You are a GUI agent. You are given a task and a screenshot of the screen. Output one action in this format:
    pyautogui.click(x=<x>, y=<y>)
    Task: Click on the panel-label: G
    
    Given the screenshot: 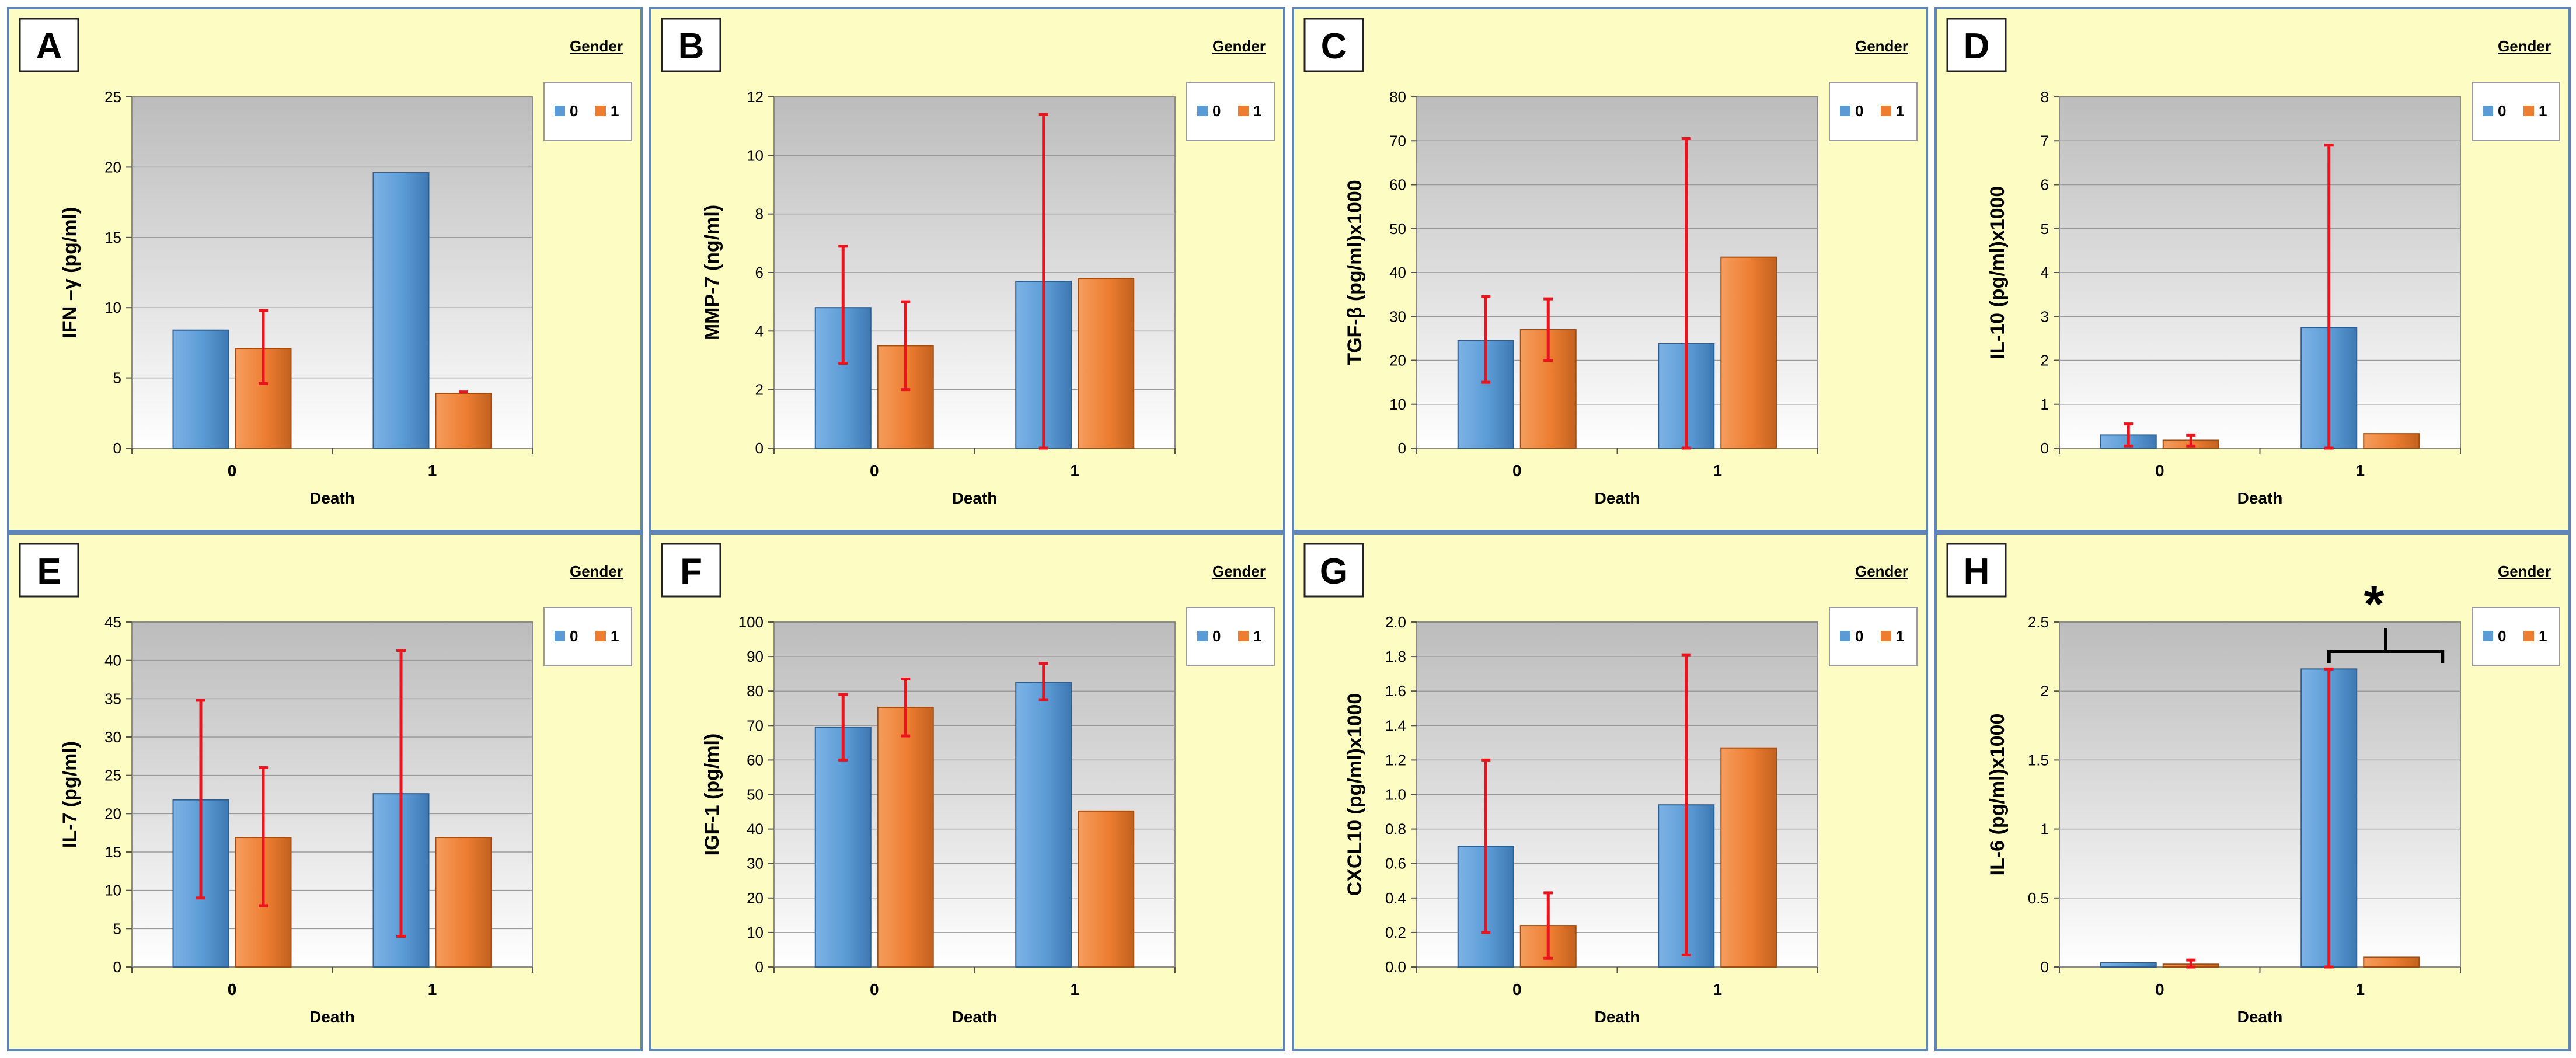 What is the action you would take?
    pyautogui.click(x=1334, y=571)
    